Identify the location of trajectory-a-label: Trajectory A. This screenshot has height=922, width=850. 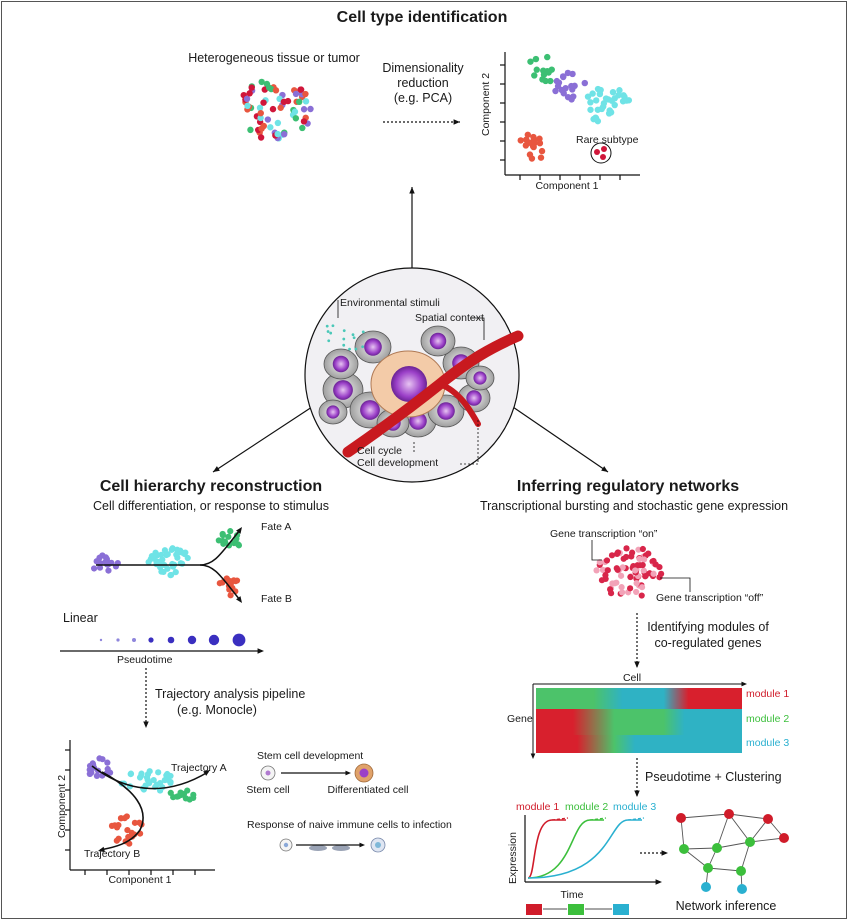
(199, 768).